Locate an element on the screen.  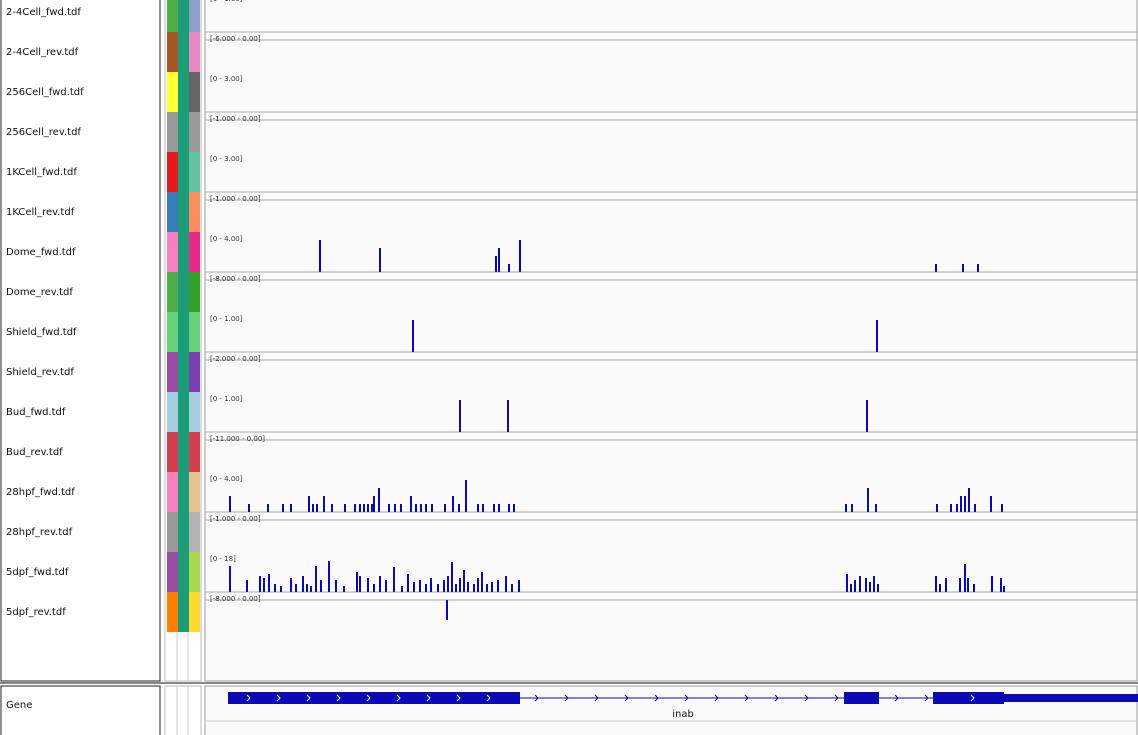
track-name: Shield_fwd.tdf is located at coordinates (41, 332).